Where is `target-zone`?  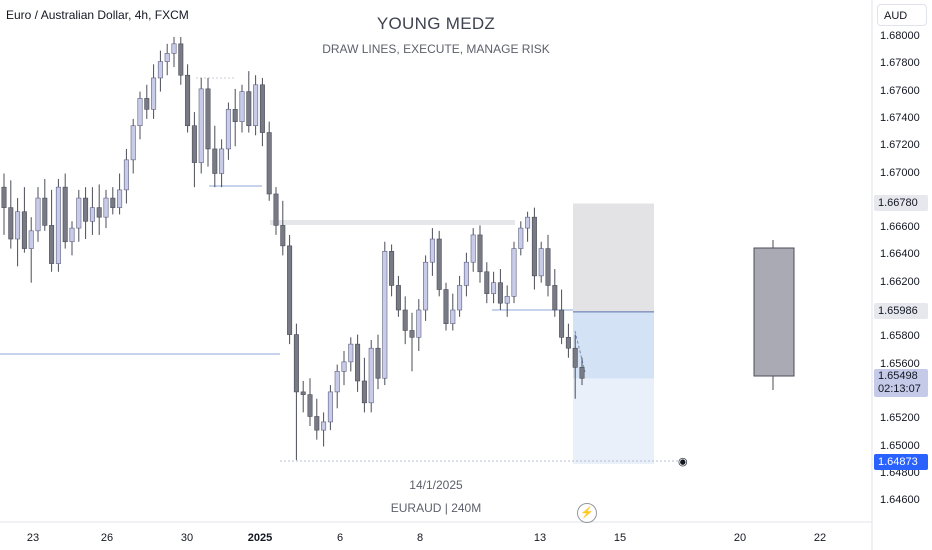
target-zone is located at coordinates (613, 257).